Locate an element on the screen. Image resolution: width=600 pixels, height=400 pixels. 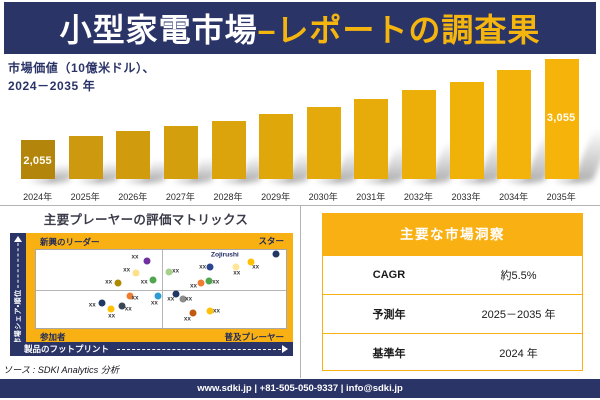
x-tick-label: 2027年 is located at coordinates (180, 196).